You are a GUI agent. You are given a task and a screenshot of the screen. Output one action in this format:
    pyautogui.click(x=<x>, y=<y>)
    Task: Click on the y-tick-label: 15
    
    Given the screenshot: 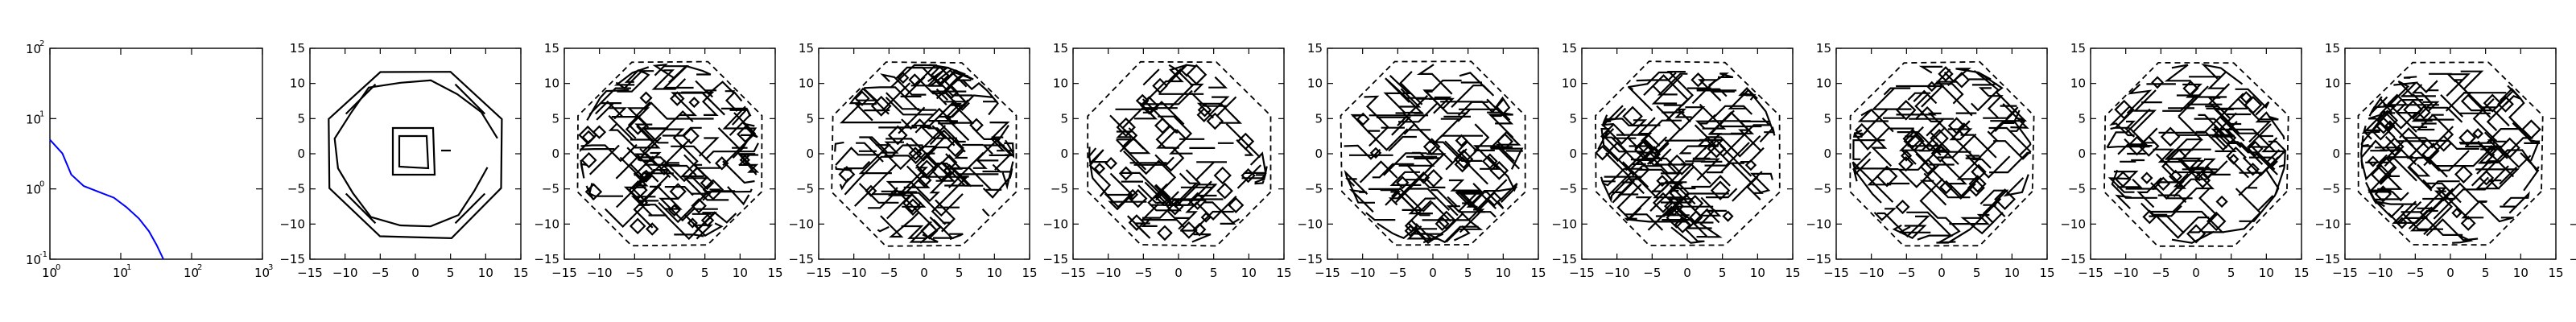 What is the action you would take?
    pyautogui.click(x=2078, y=48)
    